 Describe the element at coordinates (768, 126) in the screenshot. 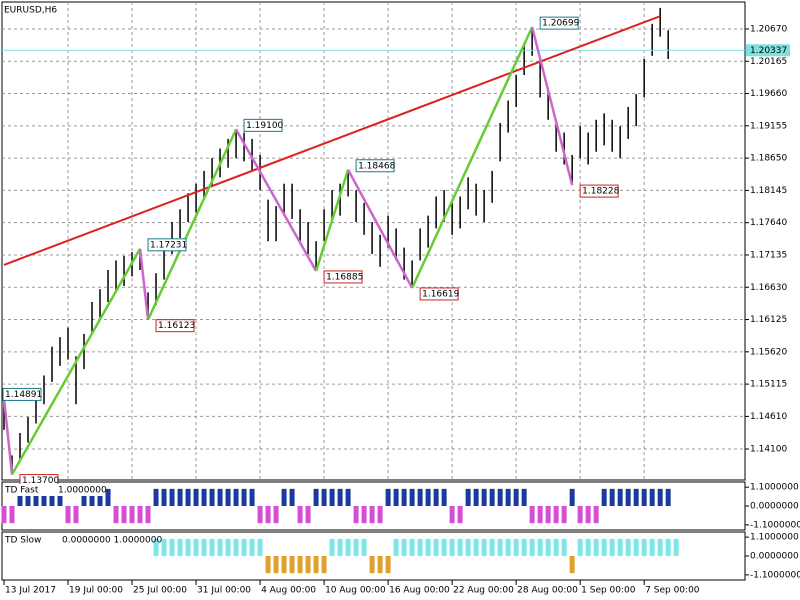

I see `y-tick-label: 1.19155` at that location.